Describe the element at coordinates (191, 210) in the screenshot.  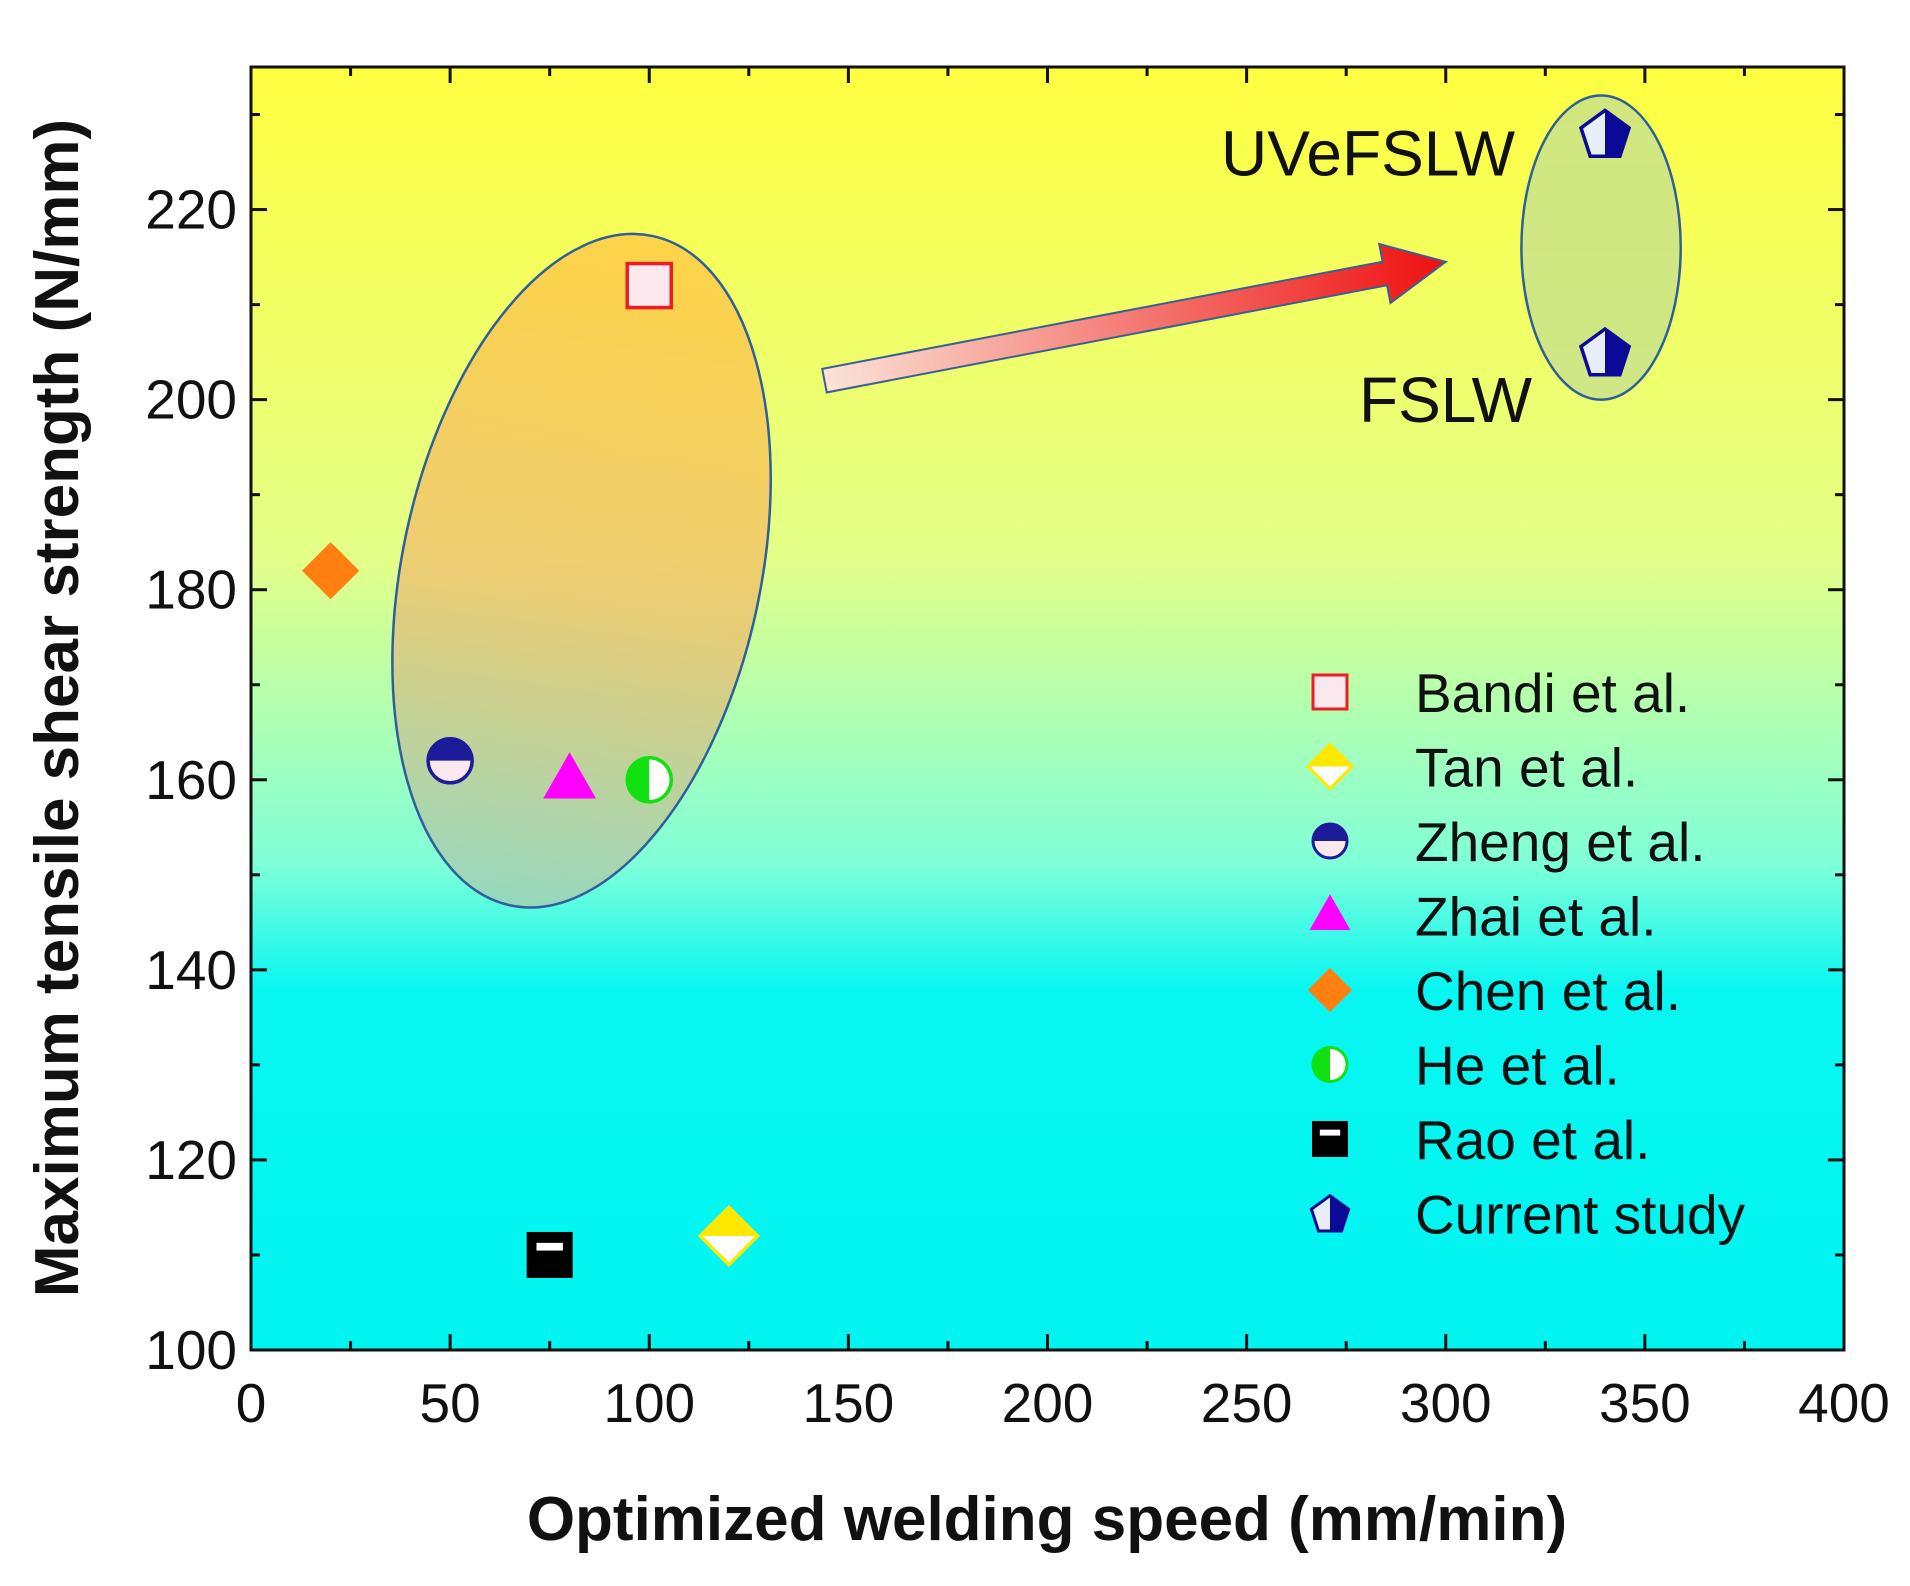
I see `y-tick-label-220: 220` at that location.